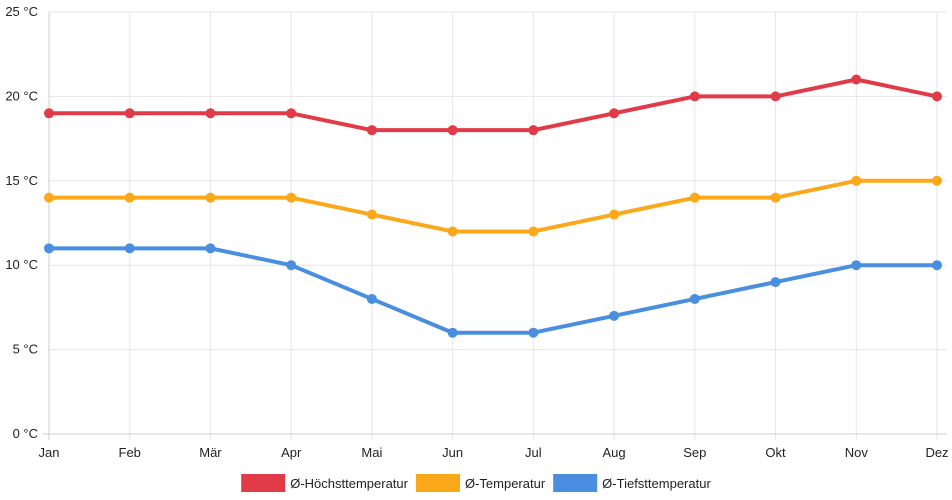 The height and width of the screenshot is (500, 952). What do you see at coordinates (21, 180) in the screenshot?
I see `y-tick-label: 15 °C` at bounding box center [21, 180].